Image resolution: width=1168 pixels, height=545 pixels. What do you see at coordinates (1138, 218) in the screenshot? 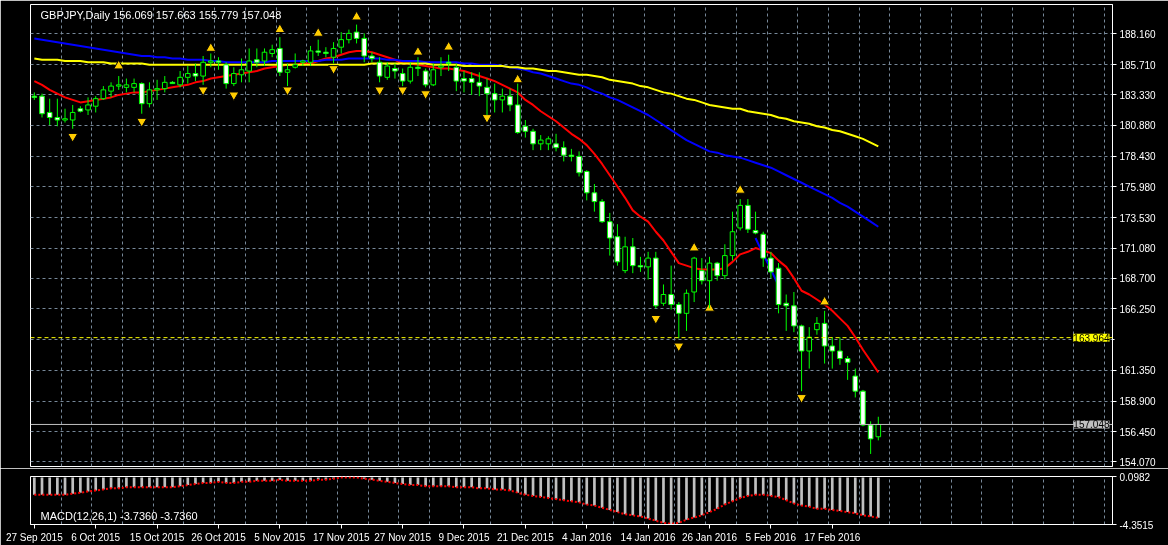
I see `y-tick-label: 173.530` at bounding box center [1138, 218].